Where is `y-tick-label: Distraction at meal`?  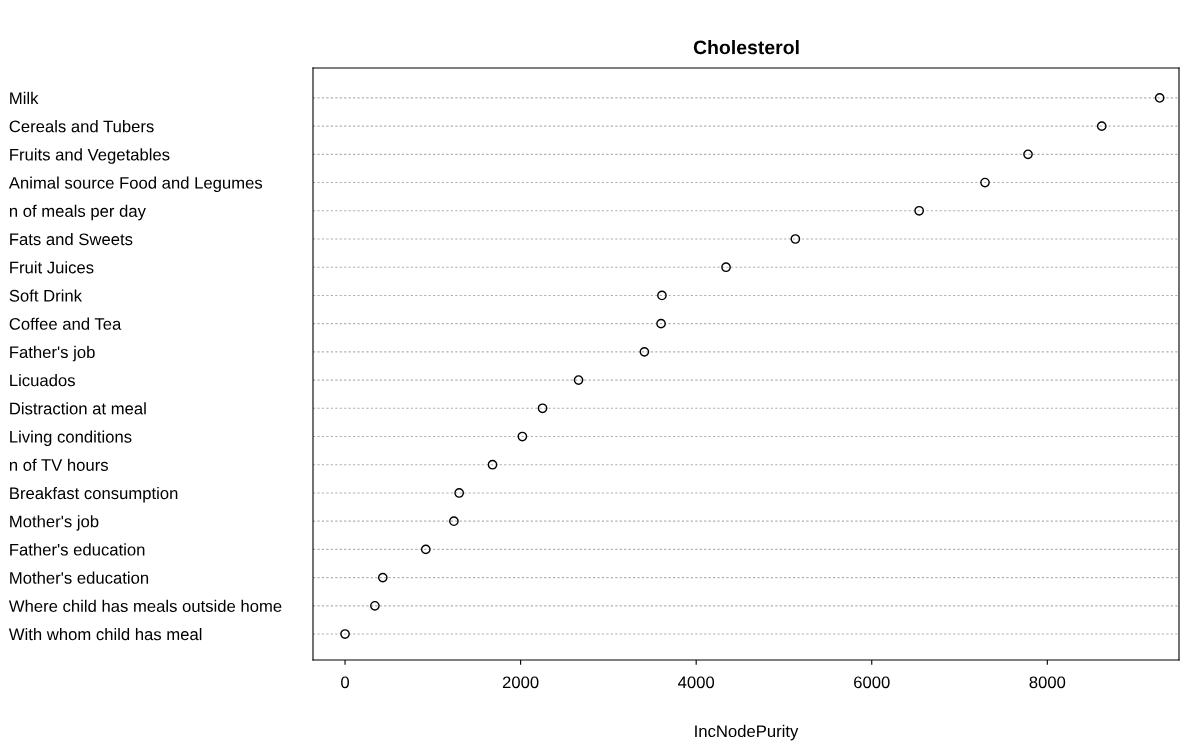
y-tick-label: Distraction at meal is located at coordinates (78, 408).